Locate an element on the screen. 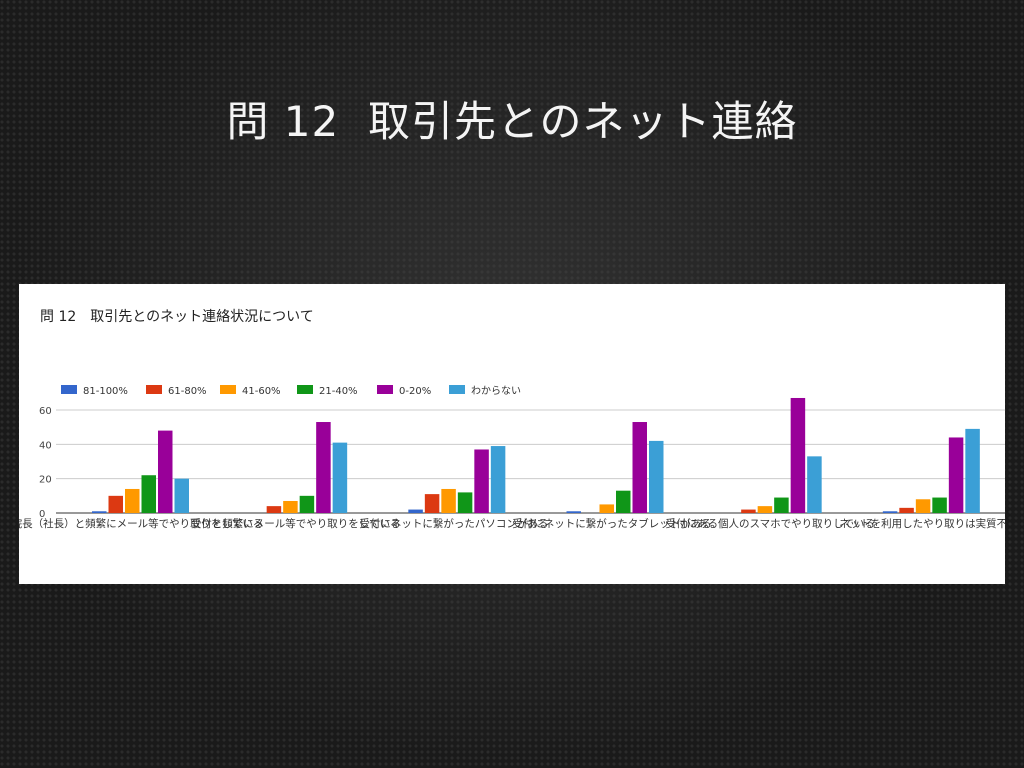 This screenshot has width=1024, height=768. slide-title: 問 12 取引先とのネット連絡 is located at coordinates (512, 121).